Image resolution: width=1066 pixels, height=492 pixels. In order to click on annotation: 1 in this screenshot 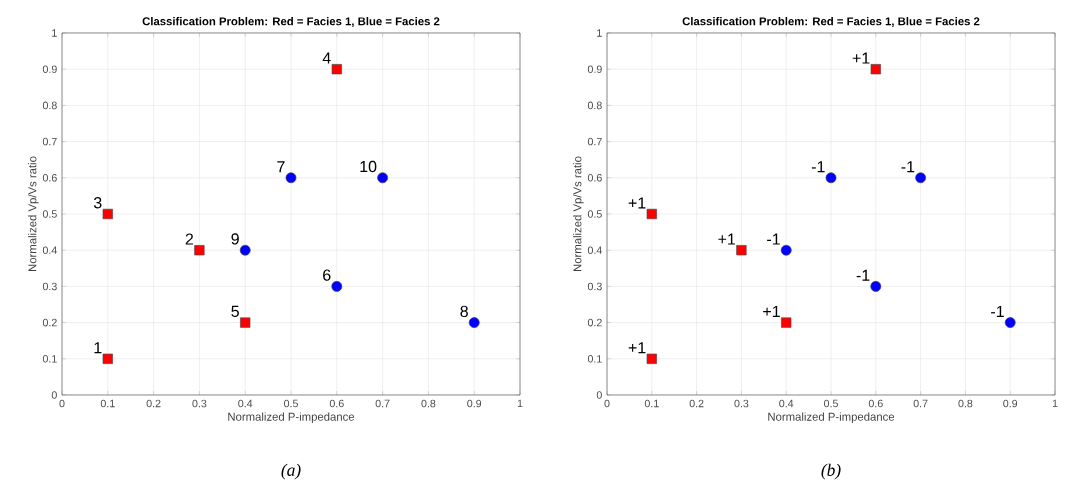, I will do `click(98, 348)`.